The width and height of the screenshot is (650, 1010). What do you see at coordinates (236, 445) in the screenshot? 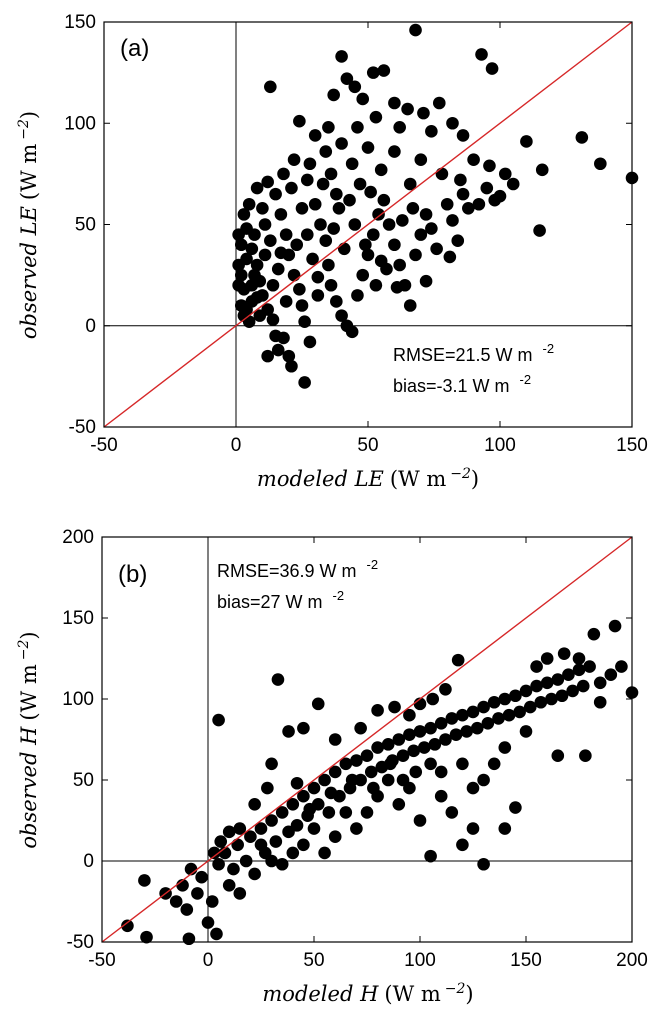
I see `x-tick-label: 0` at bounding box center [236, 445].